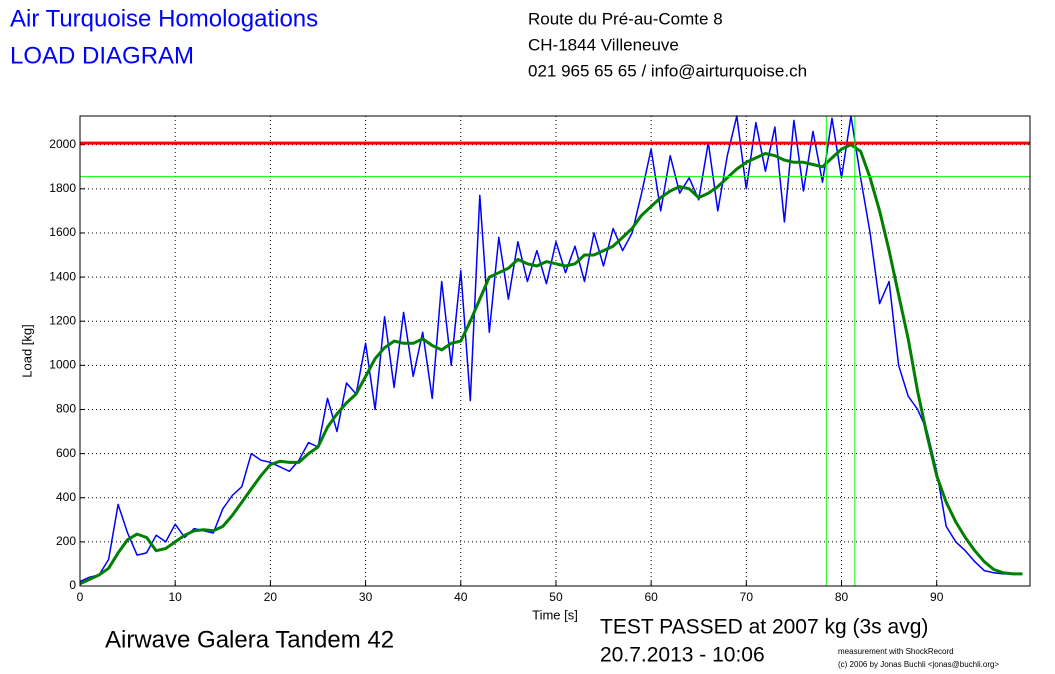 This screenshot has height=674, width=1055. I want to click on x-tick-label: 50, so click(556, 597).